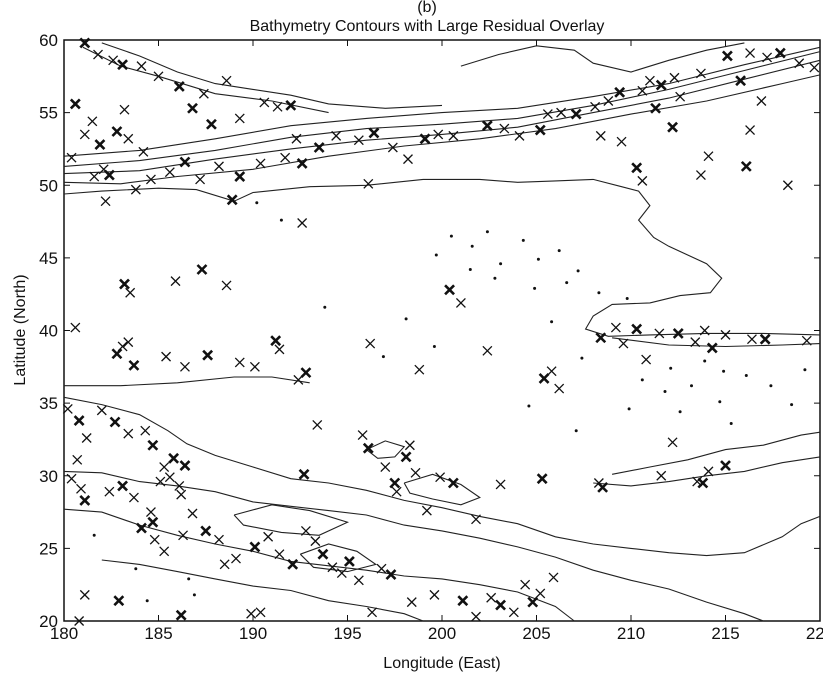 This screenshot has width=823, height=679. I want to click on x-tick-label: 205, so click(536, 633).